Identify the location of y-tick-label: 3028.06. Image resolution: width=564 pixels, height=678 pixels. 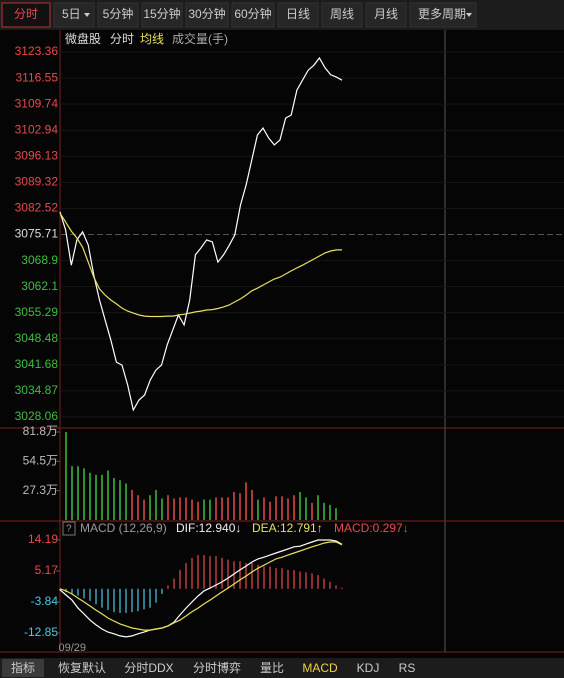
(37, 416).